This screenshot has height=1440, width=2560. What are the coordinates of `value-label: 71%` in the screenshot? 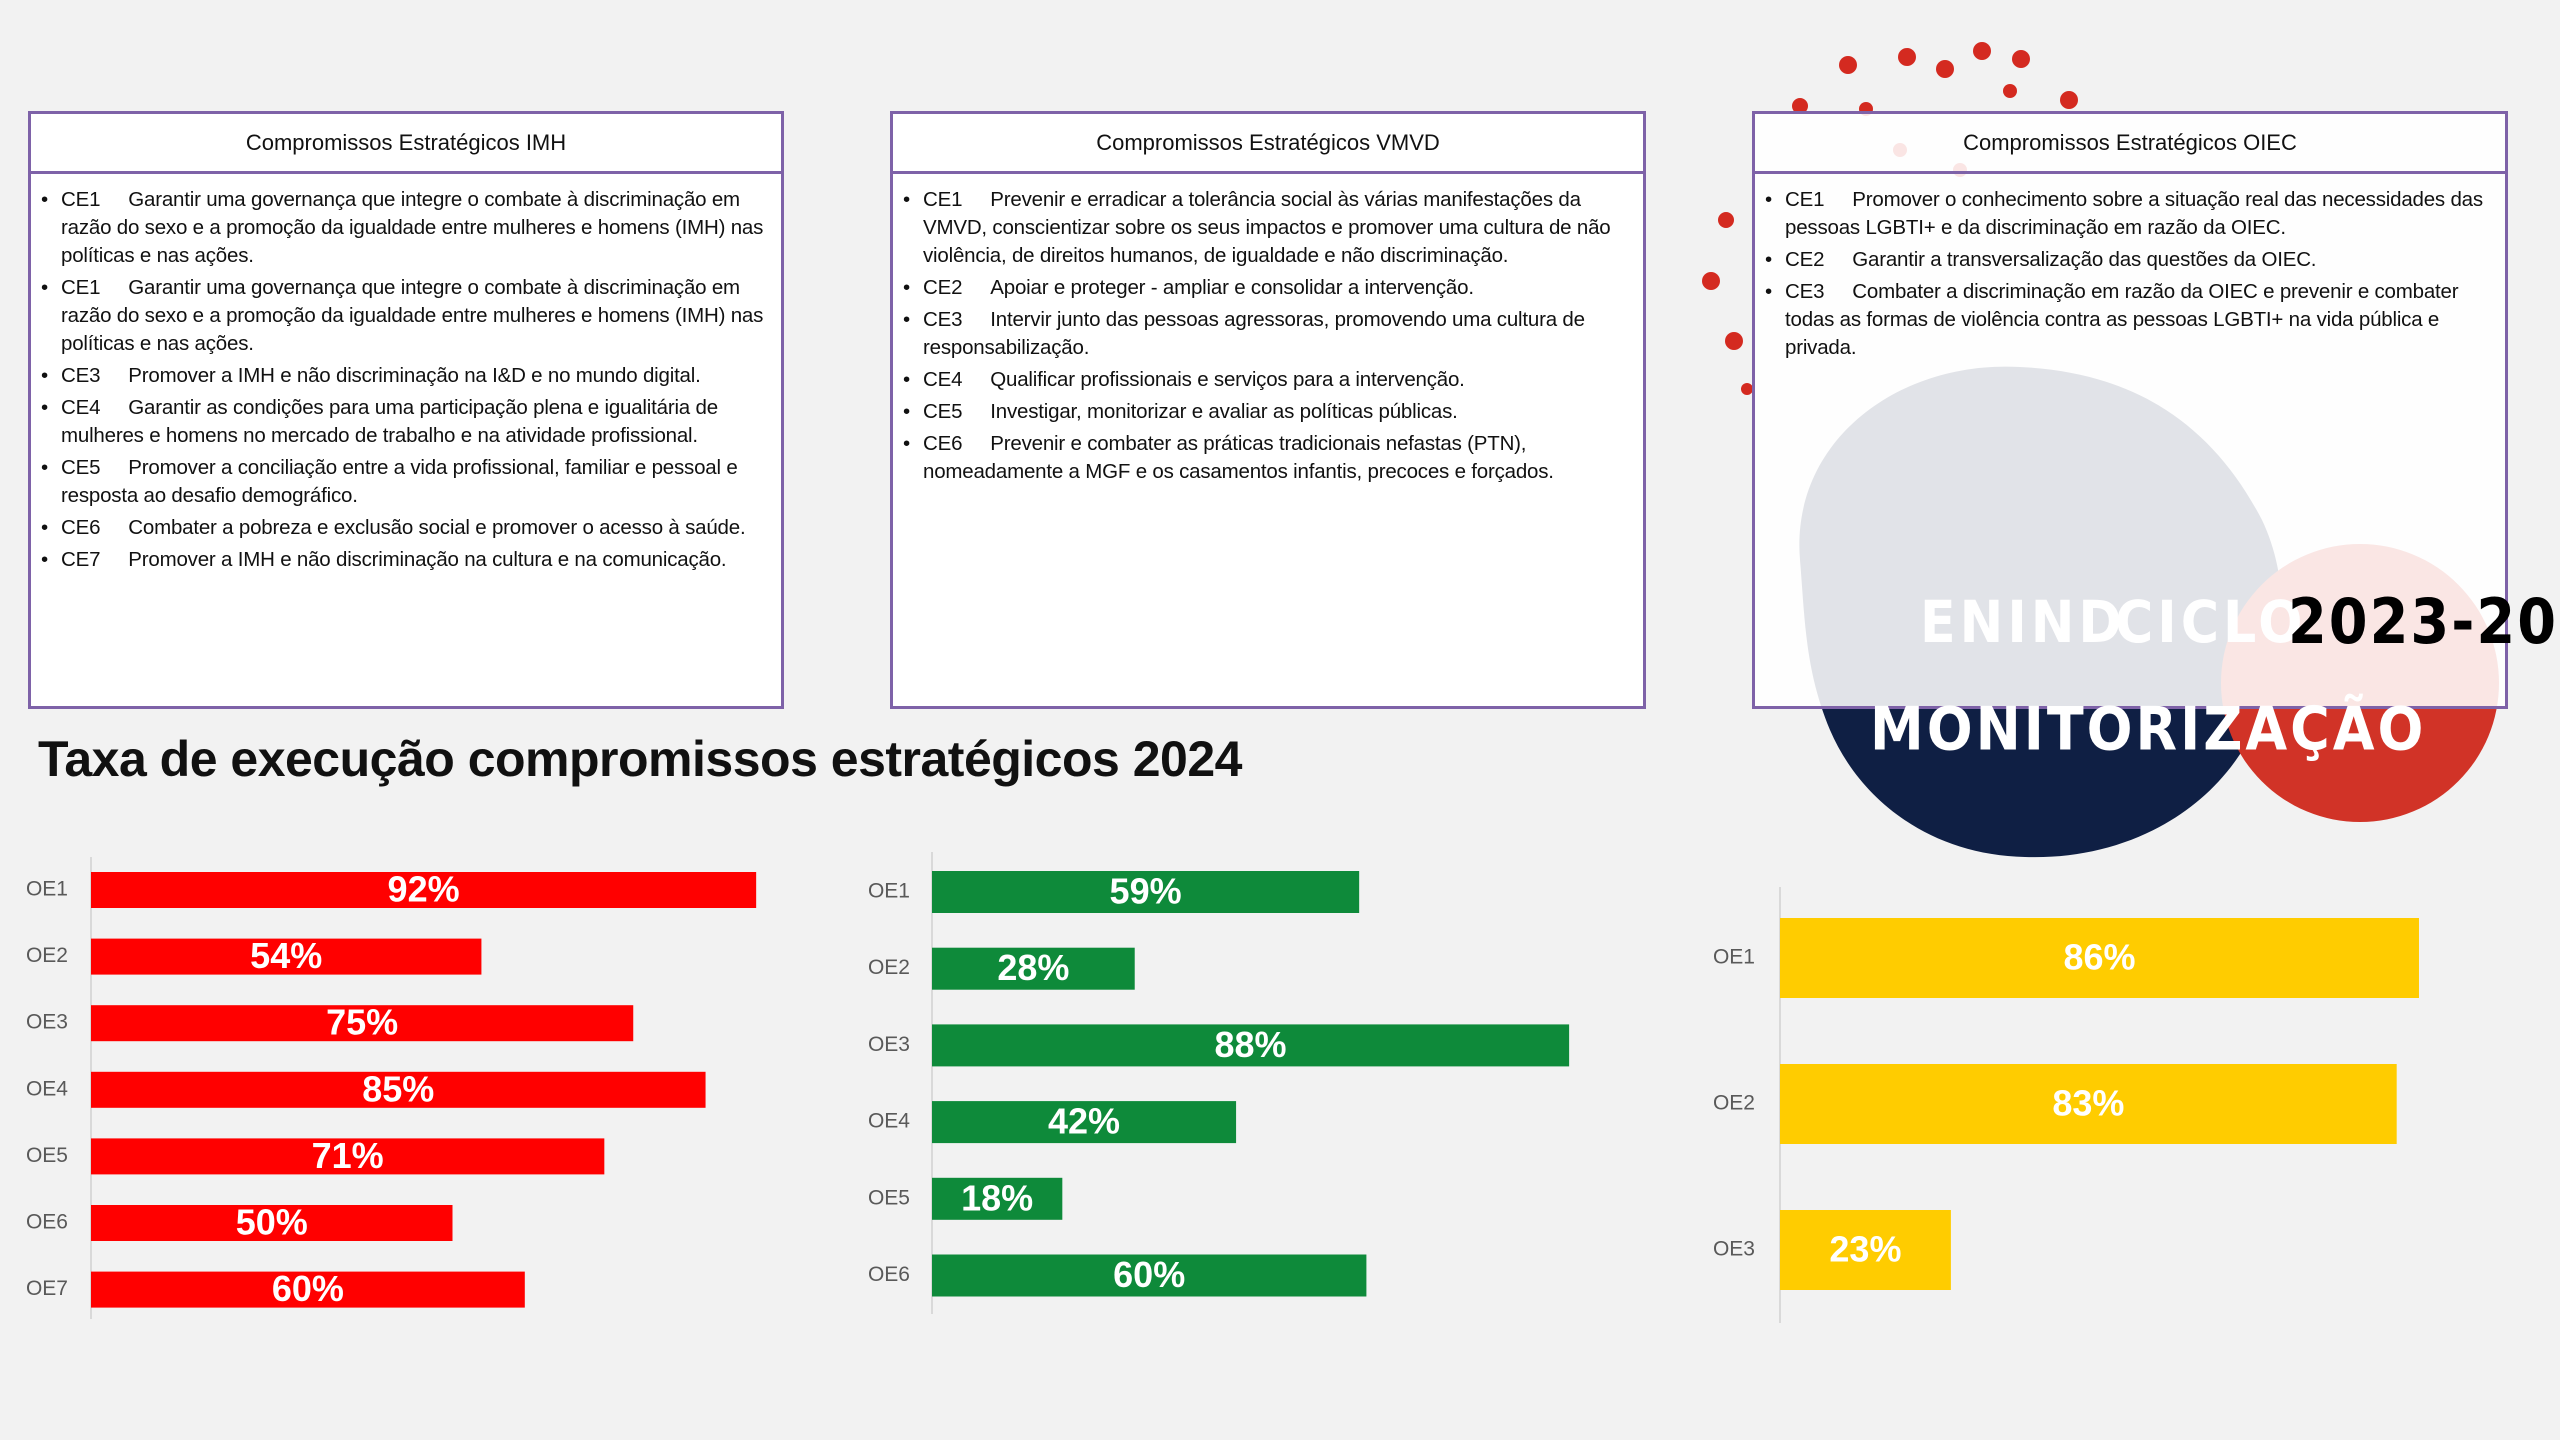 It's located at (348, 1155).